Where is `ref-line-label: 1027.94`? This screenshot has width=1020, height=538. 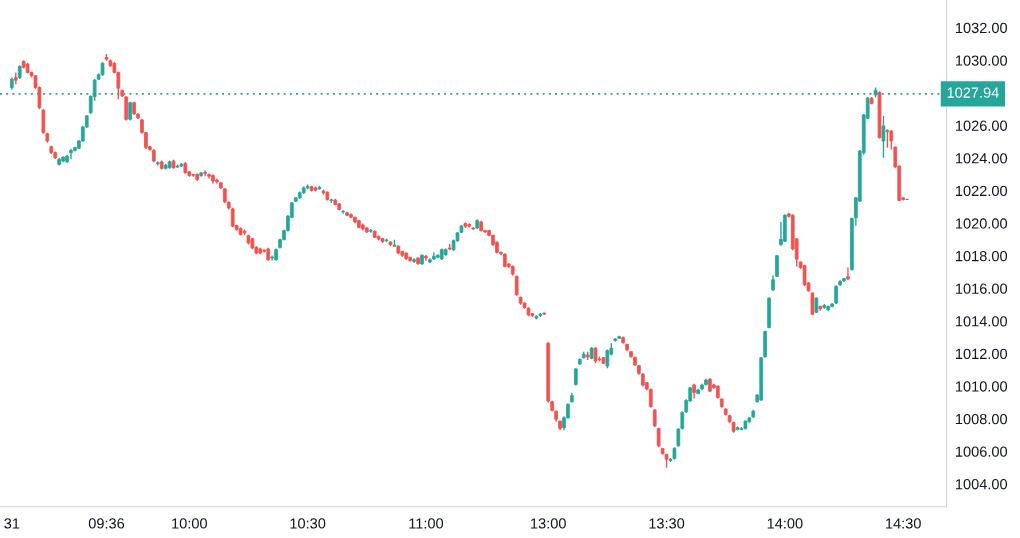 ref-line-label: 1027.94 is located at coordinates (973, 92).